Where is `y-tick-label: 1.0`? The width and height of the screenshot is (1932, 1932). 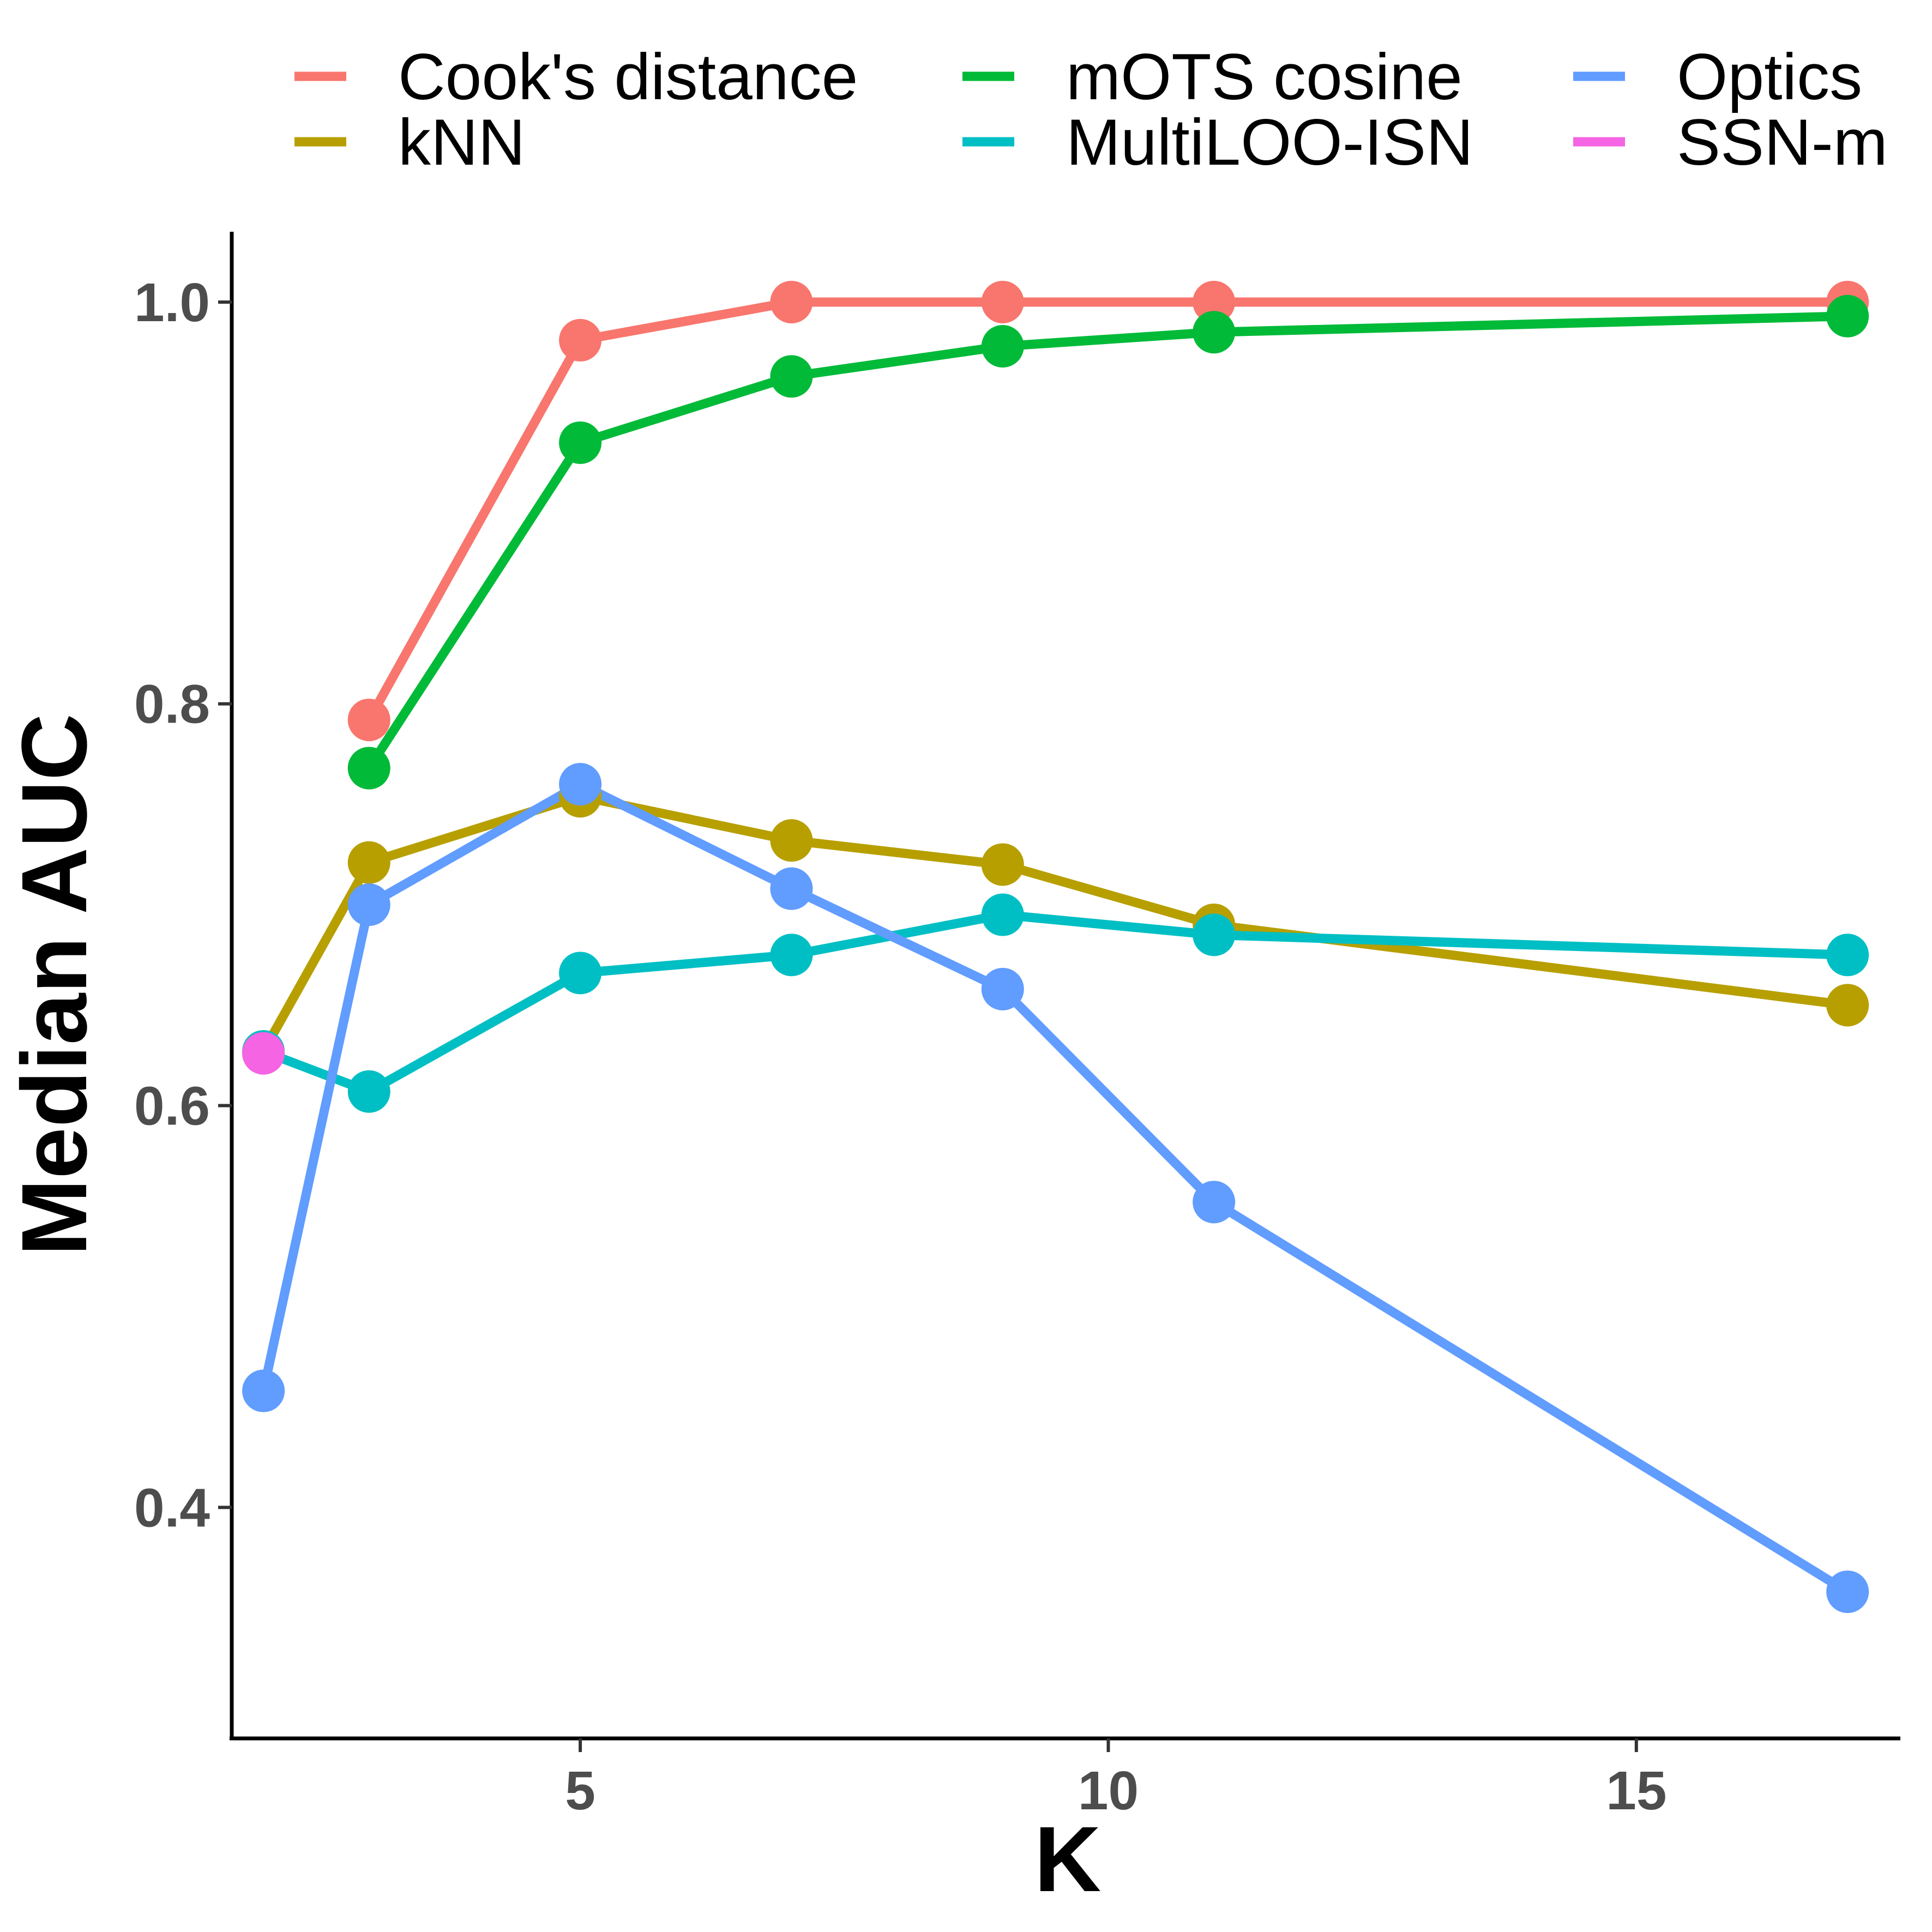 y-tick-label: 1.0 is located at coordinates (172, 302).